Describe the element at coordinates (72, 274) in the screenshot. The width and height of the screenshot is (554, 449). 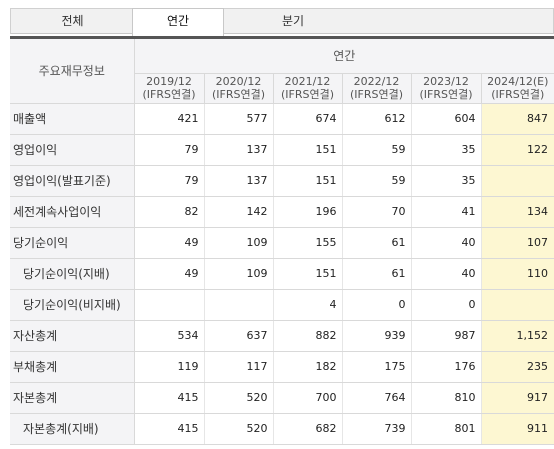
I see `row-label: 당기순이익(지배)` at that location.